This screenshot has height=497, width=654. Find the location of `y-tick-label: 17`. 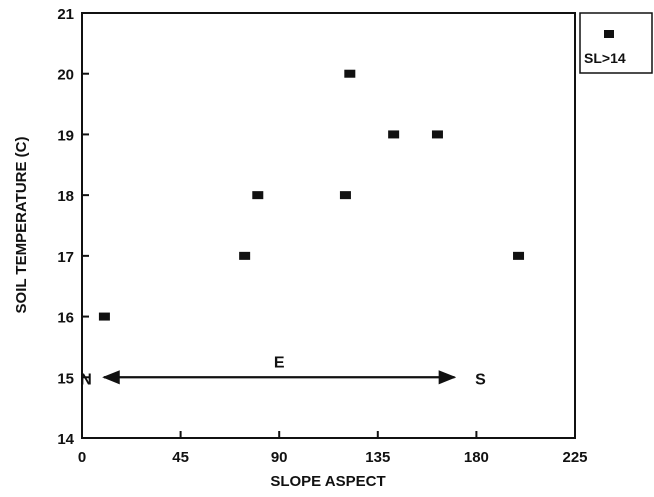

y-tick-label: 17 is located at coordinates (65, 257).